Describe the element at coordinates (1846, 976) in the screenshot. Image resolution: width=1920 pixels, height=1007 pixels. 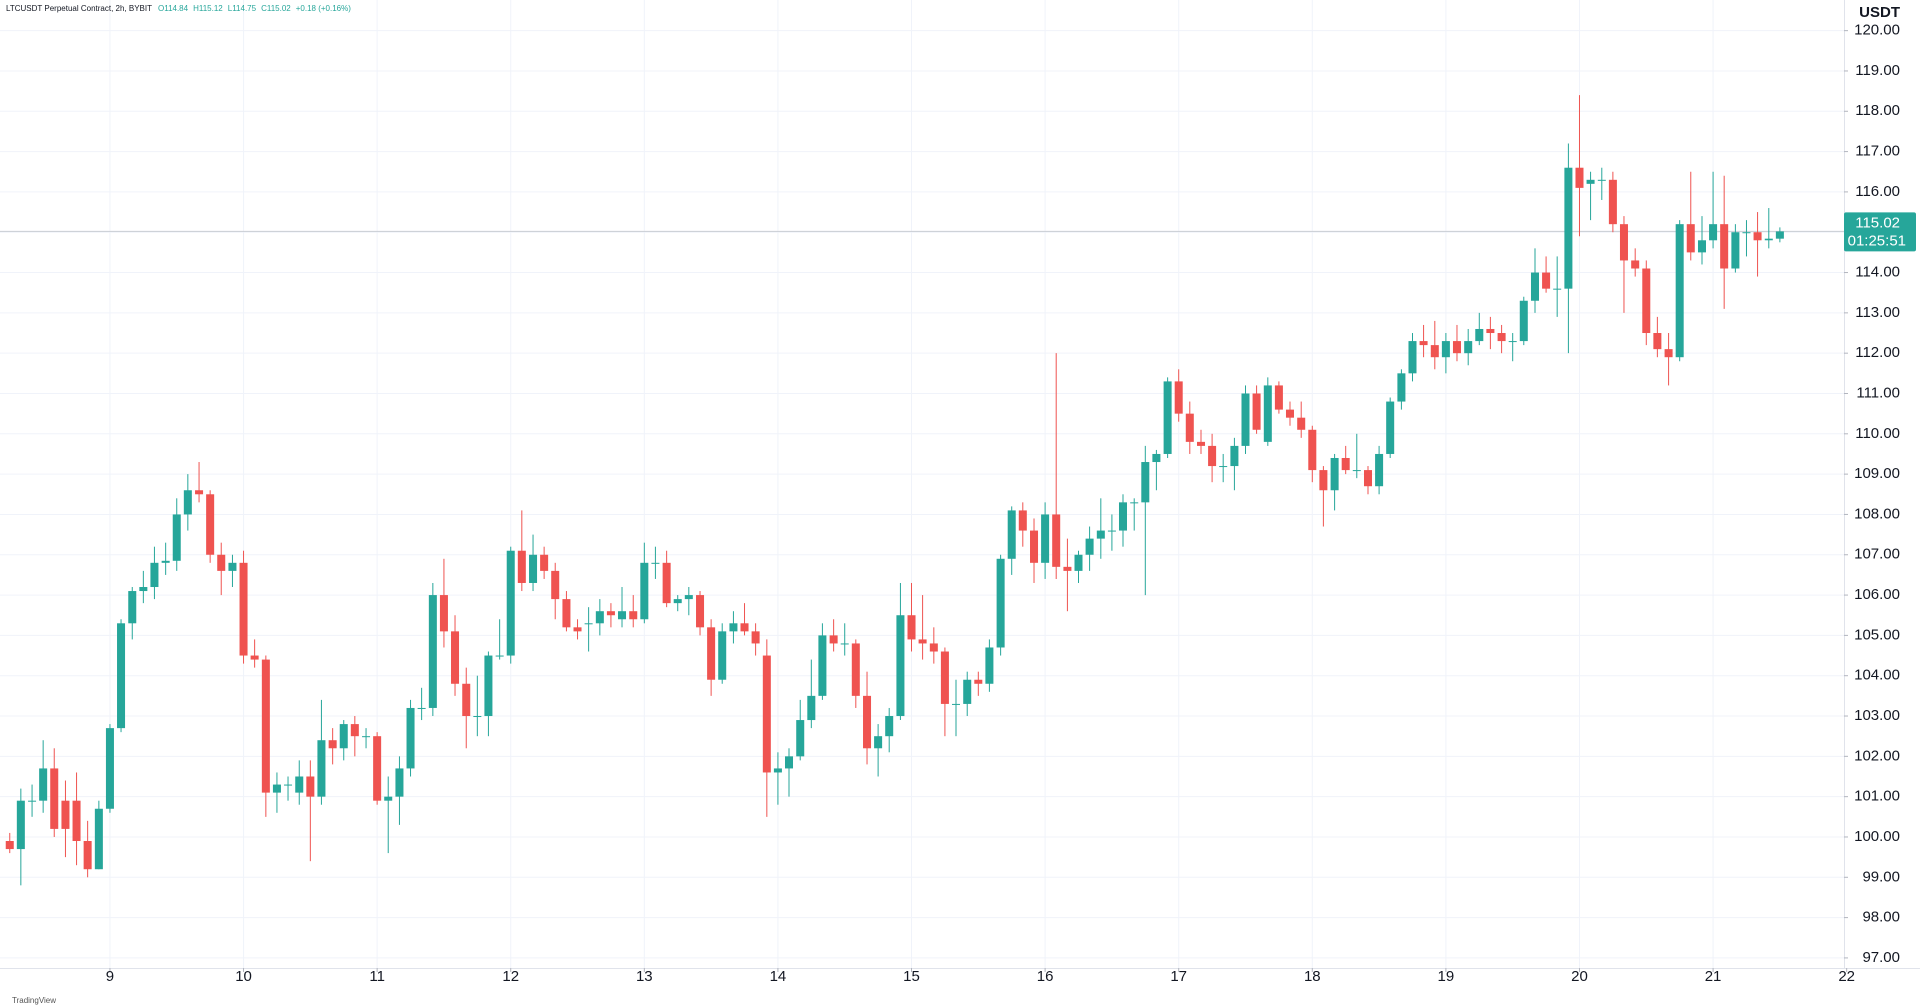
I see `x-tick-label: 22` at that location.